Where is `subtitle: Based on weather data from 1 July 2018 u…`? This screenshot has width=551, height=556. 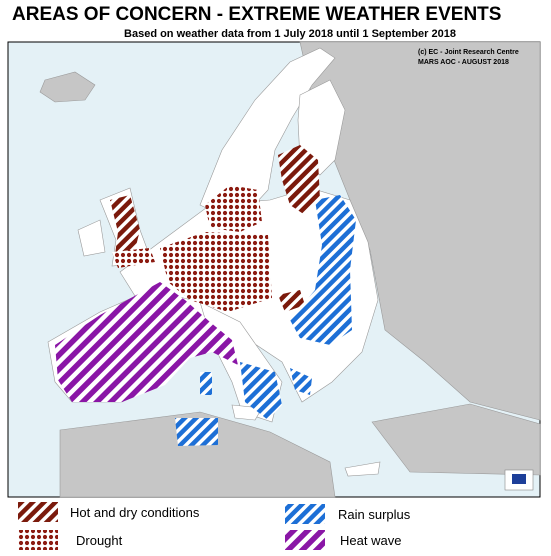 subtitle: Based on weather data from 1 July 2018 u… is located at coordinates (290, 34).